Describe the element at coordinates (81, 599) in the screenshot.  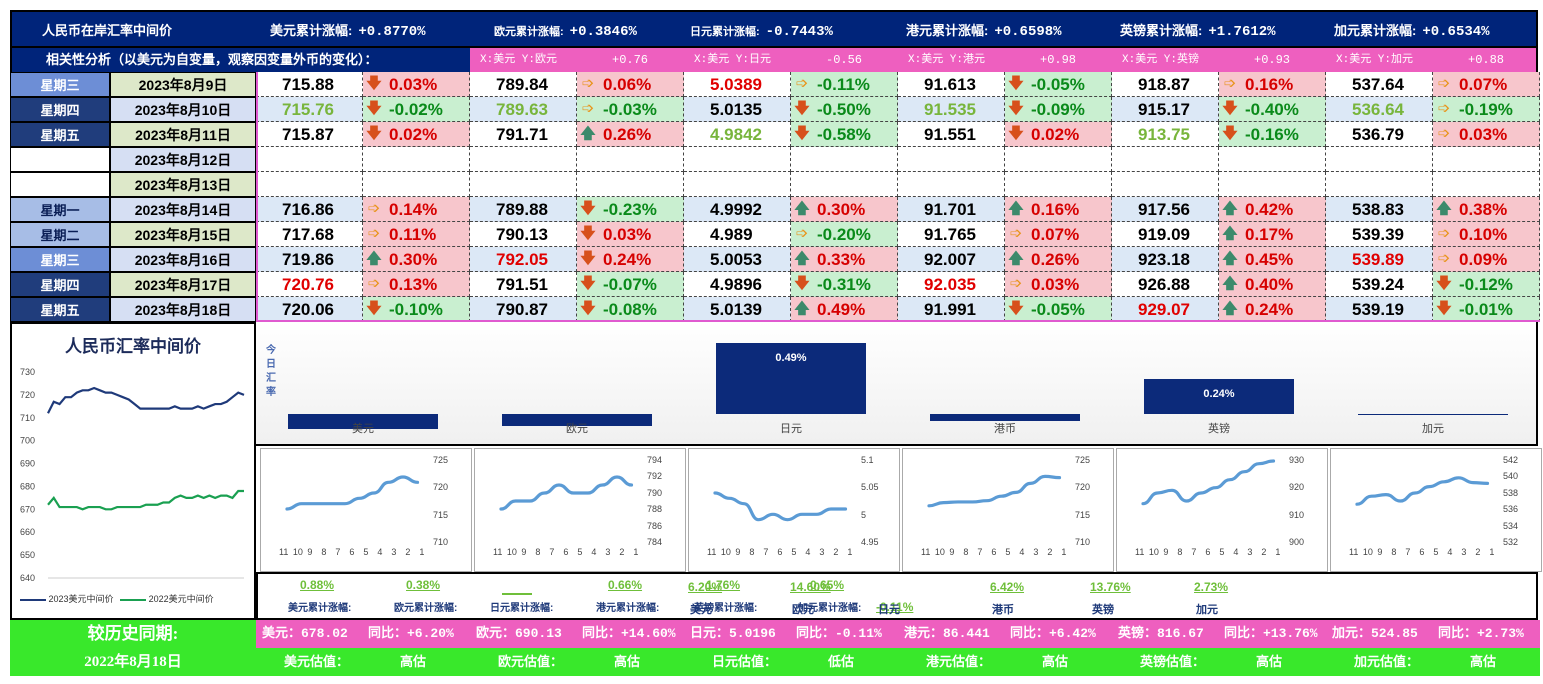
I see `legend-2023: 2023美元中间价` at that location.